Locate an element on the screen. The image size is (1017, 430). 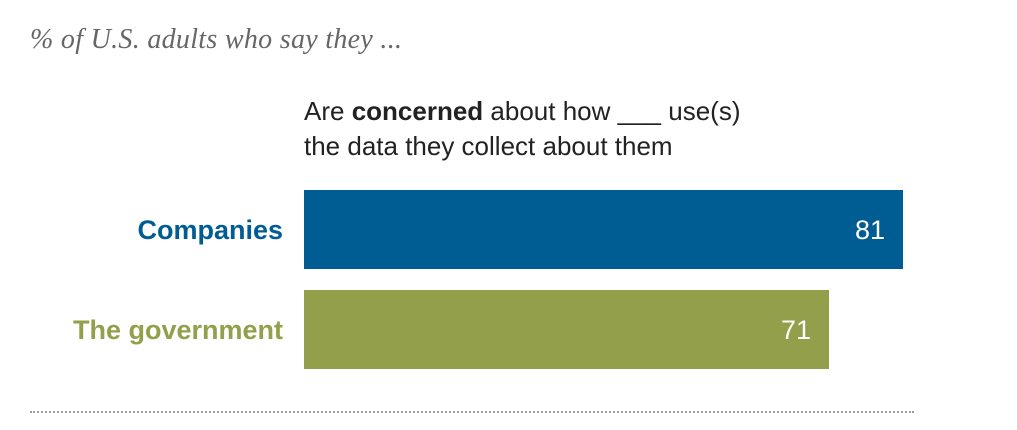
bar-value-label-1: 71 is located at coordinates (795, 329).